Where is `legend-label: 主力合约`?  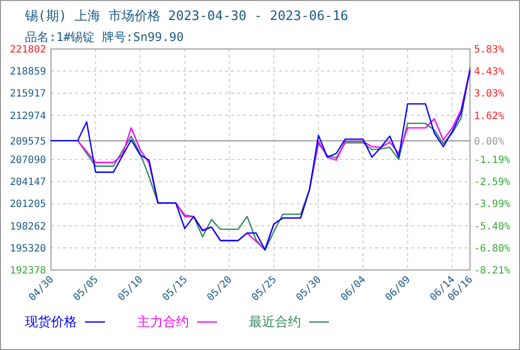
legend-label: 主力合约 is located at coordinates (163, 322).